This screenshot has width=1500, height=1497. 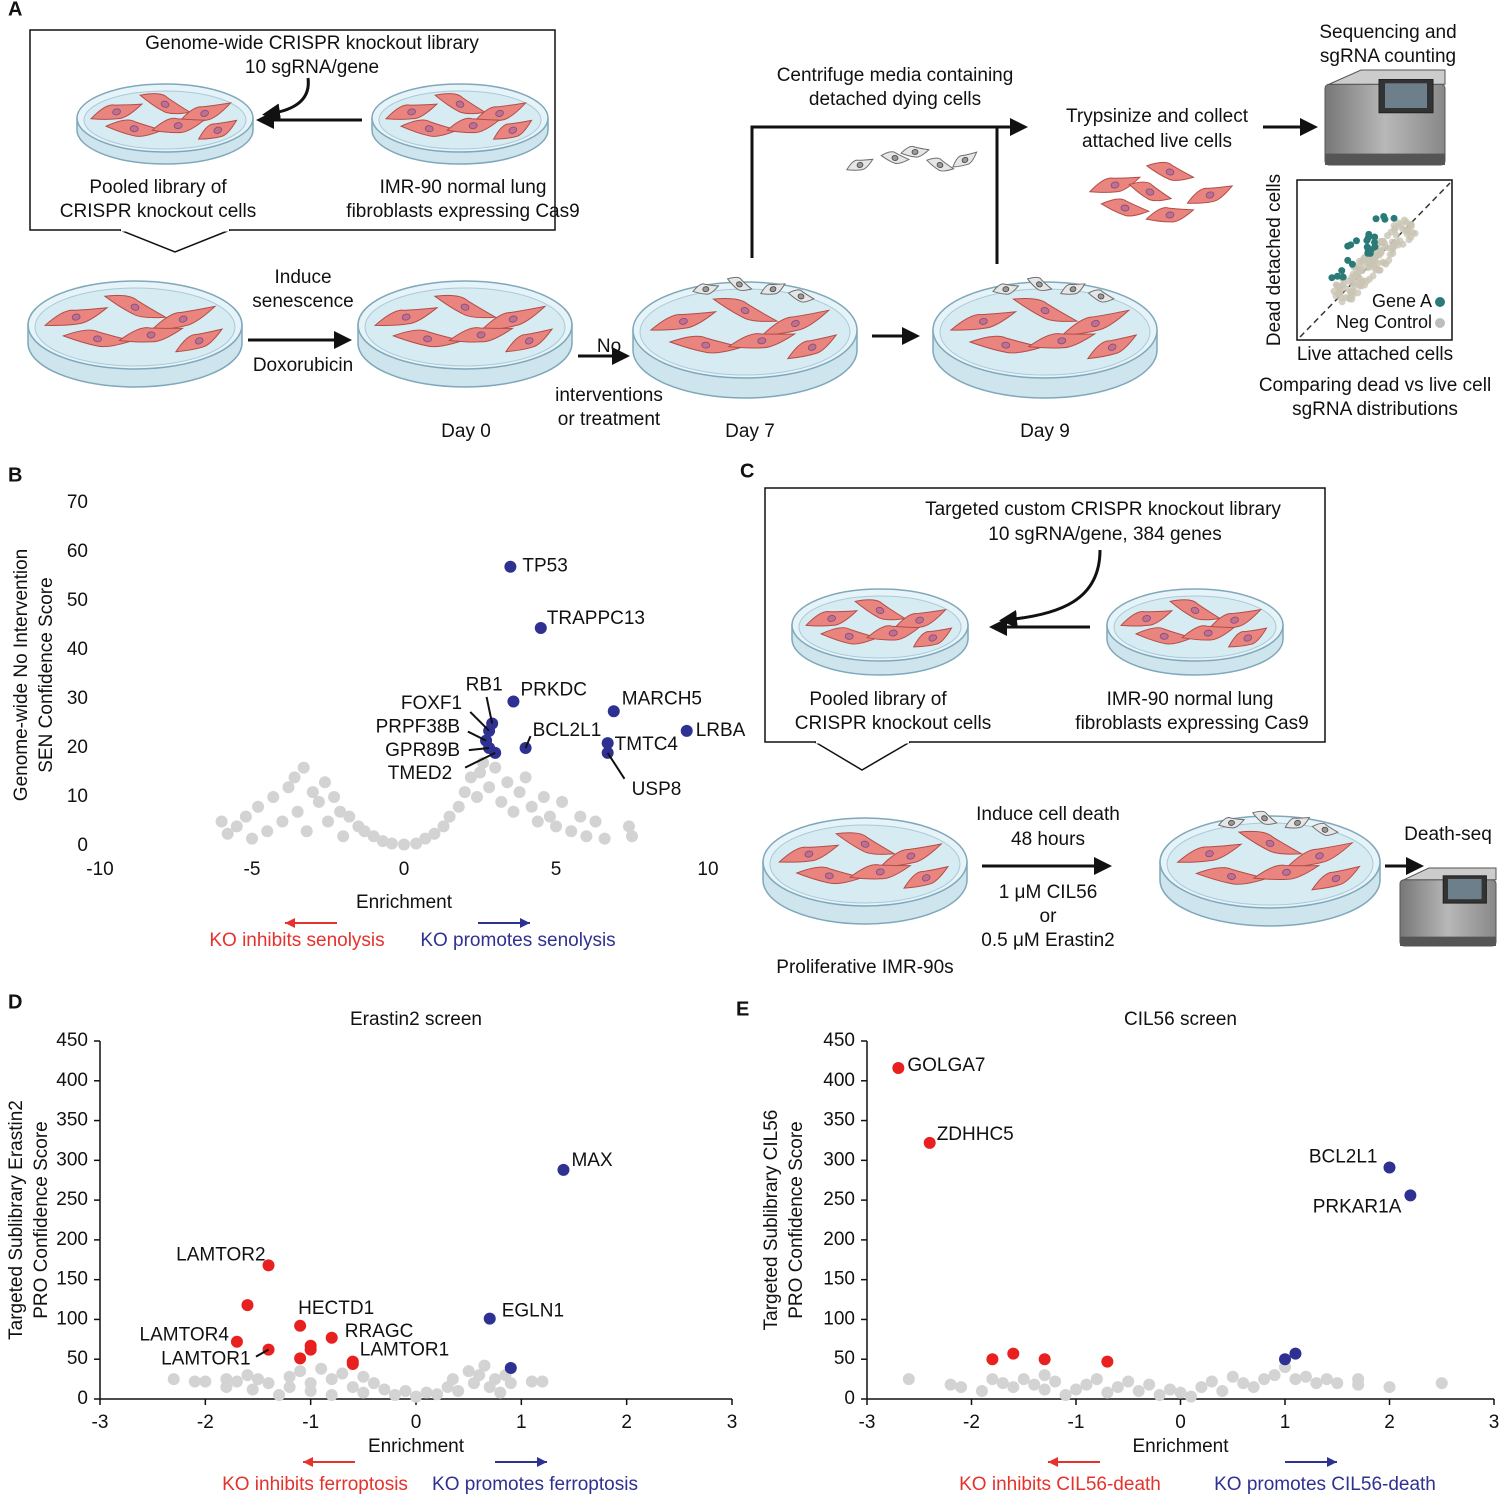 What do you see at coordinates (1191, 723) in the screenshot?
I see `parental-text: fibroblasts expressing Cas9` at bounding box center [1191, 723].